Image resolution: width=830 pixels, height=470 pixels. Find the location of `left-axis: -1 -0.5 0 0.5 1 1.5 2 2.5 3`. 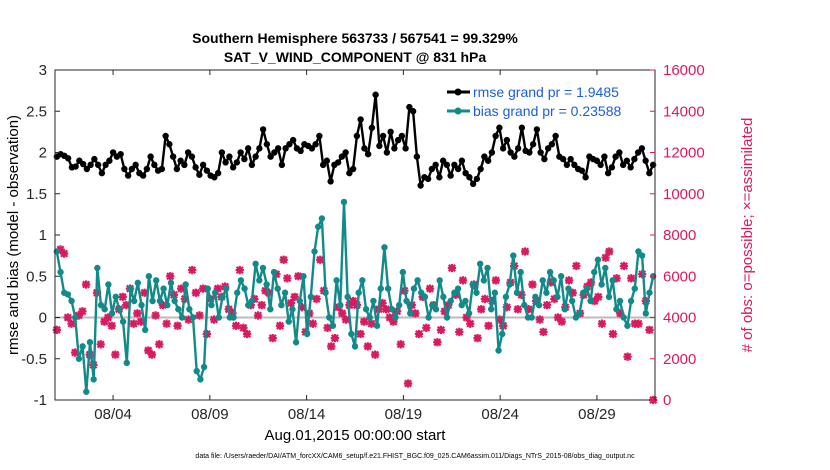

left-axis: -1 -0.5 0 0.5 1 1.5 2 2.5 3 is located at coordinates (40, 235).